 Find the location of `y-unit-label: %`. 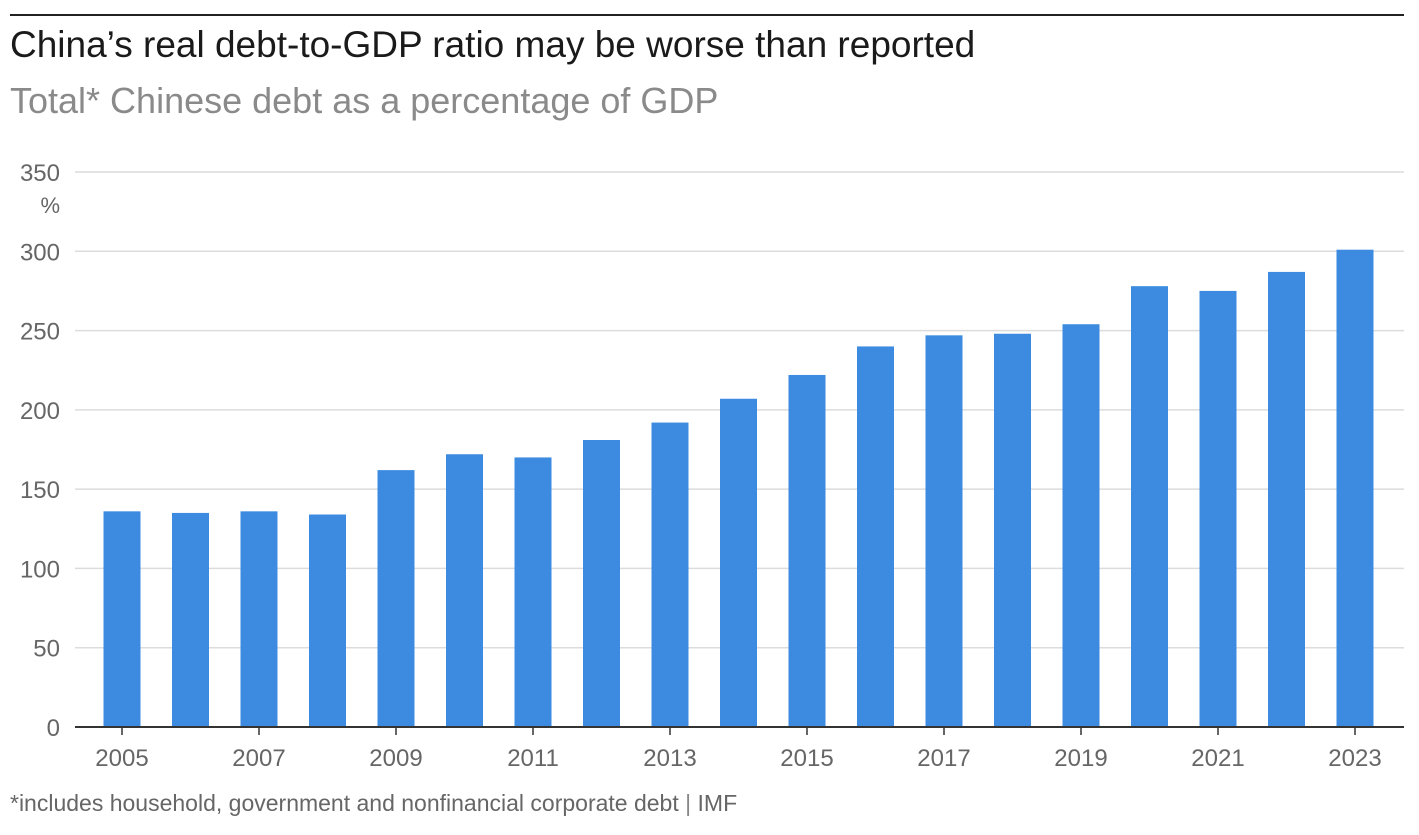

y-unit-label: % is located at coordinates (50, 205).